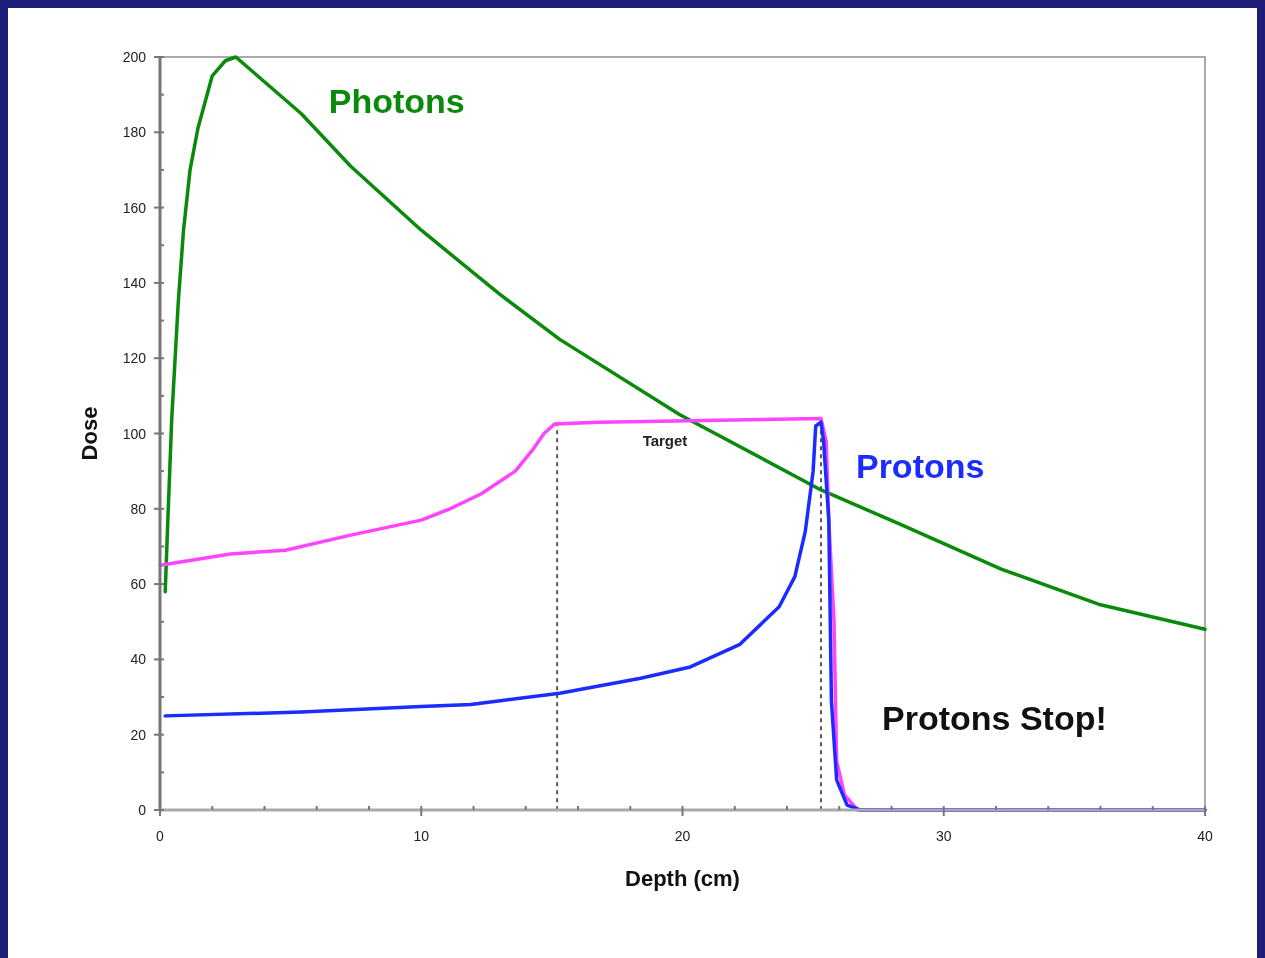 This screenshot has width=1265, height=958. I want to click on y-tick-label: 100, so click(134, 433).